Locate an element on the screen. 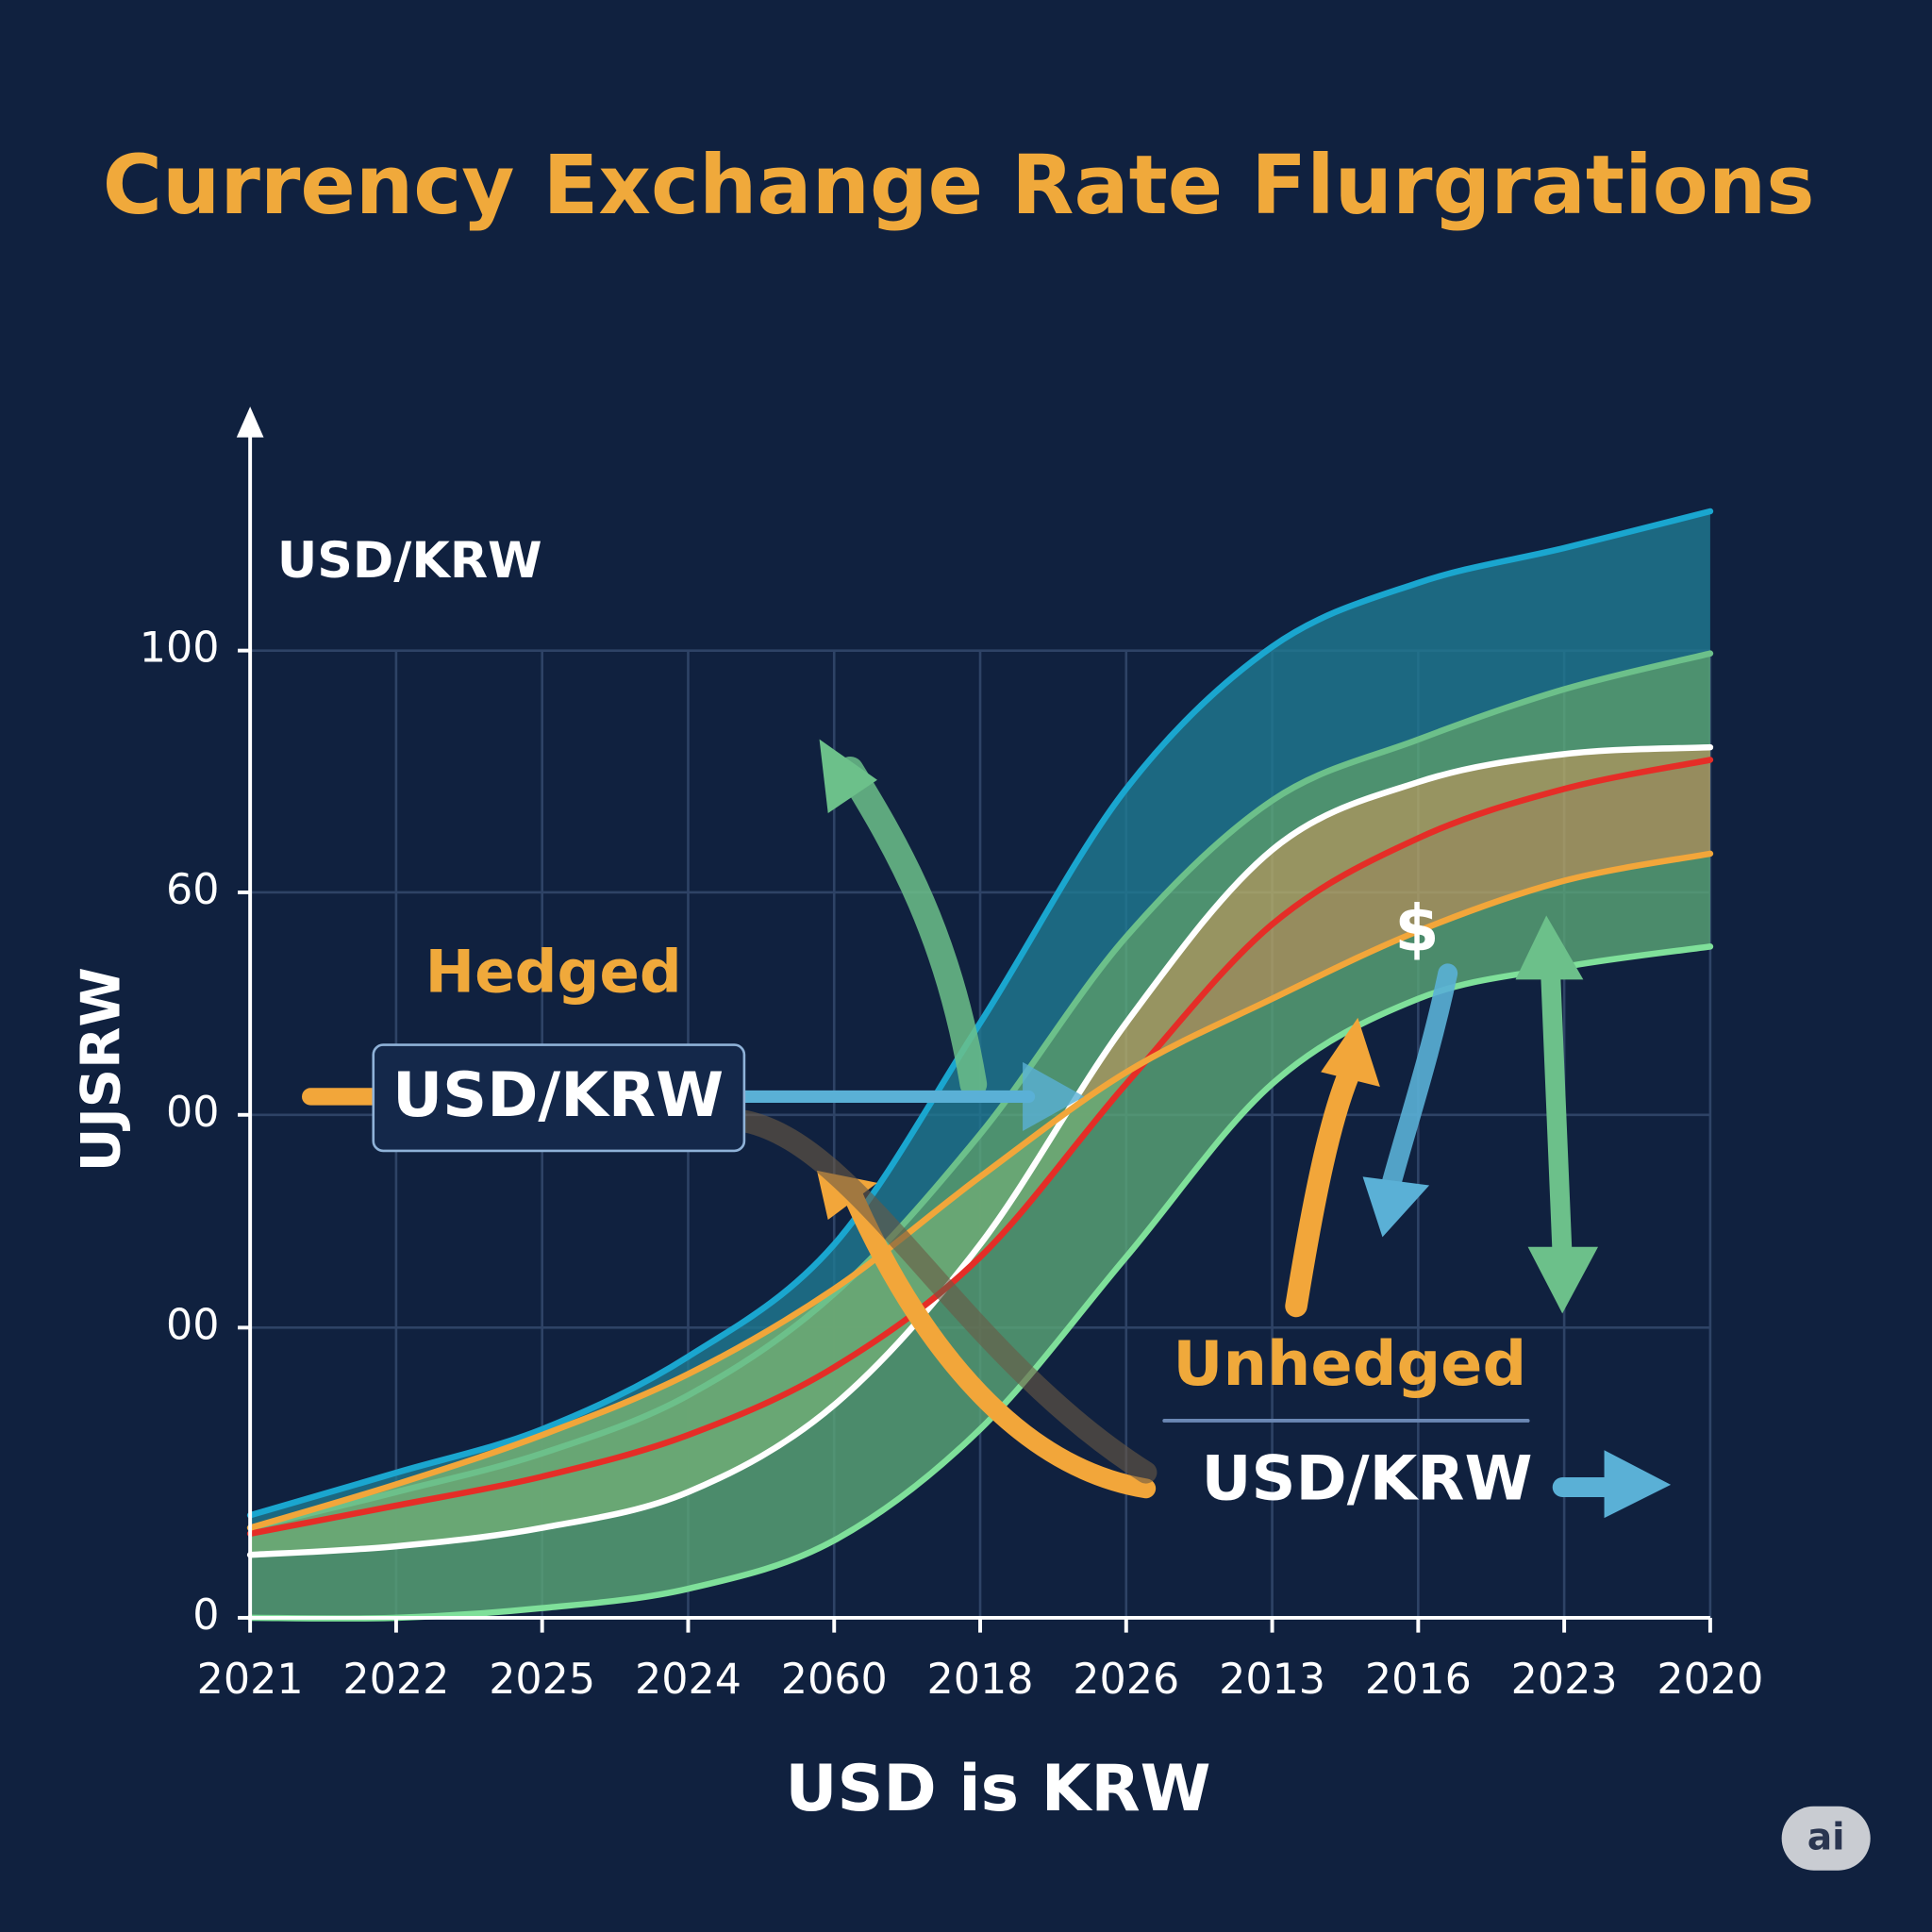  x-tick-label: 2025 is located at coordinates (542, 1680).